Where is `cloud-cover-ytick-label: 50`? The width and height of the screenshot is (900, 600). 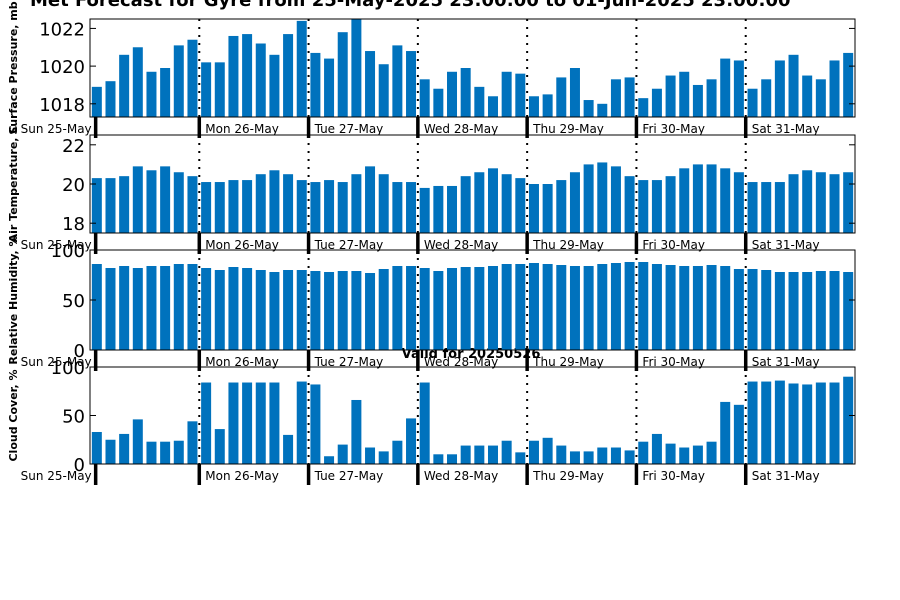
cloud-cover-ytick-label: 50 is located at coordinates (73, 417).